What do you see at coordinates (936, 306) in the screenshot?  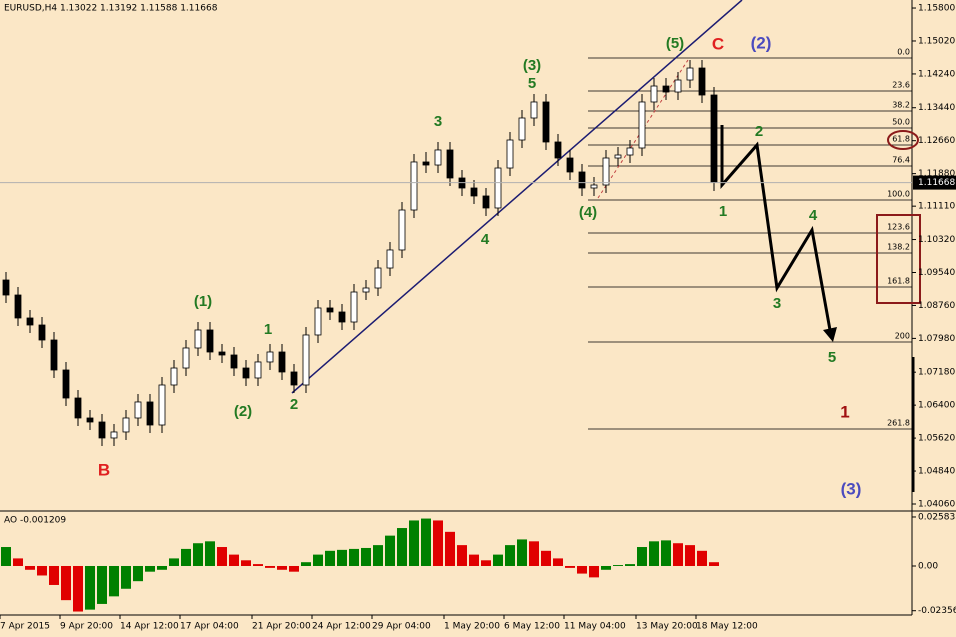 I see `y-tick-label: 1.08760` at bounding box center [936, 306].